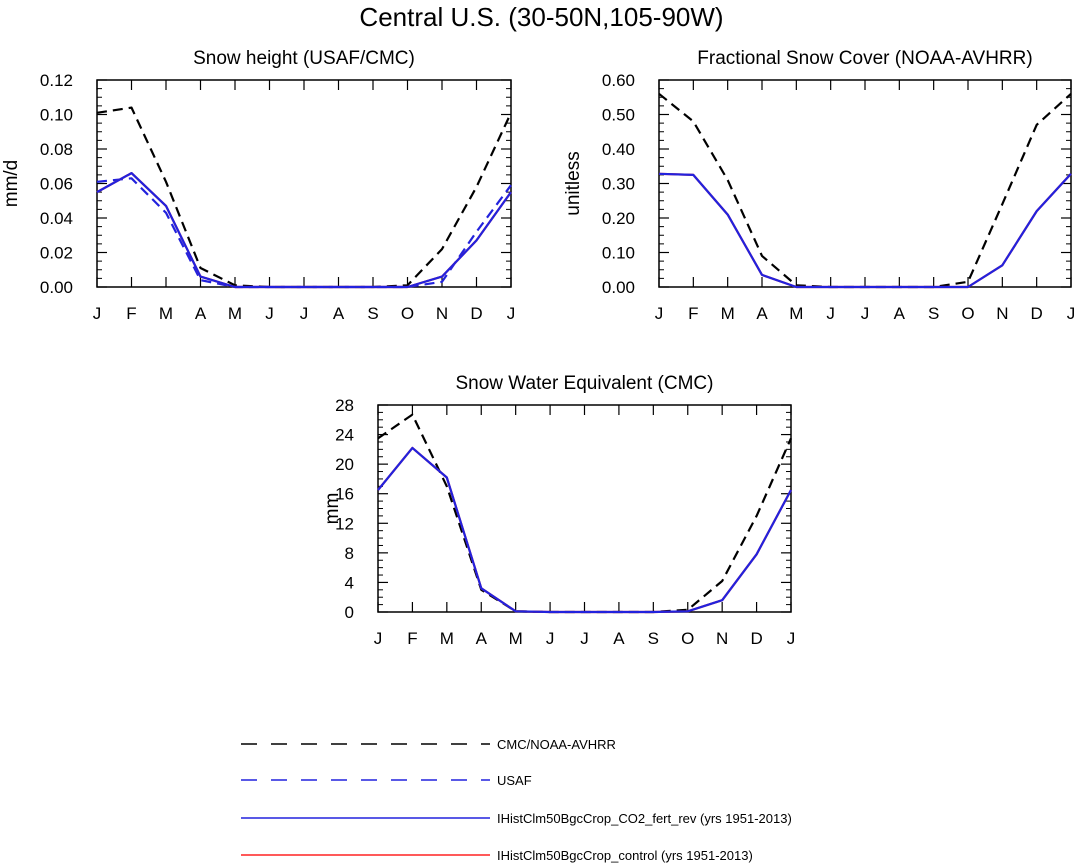  Describe the element at coordinates (864, 58) in the screenshot. I see `chart-title: Fractional Snow Cover (NOAA-AVHRR)` at that location.